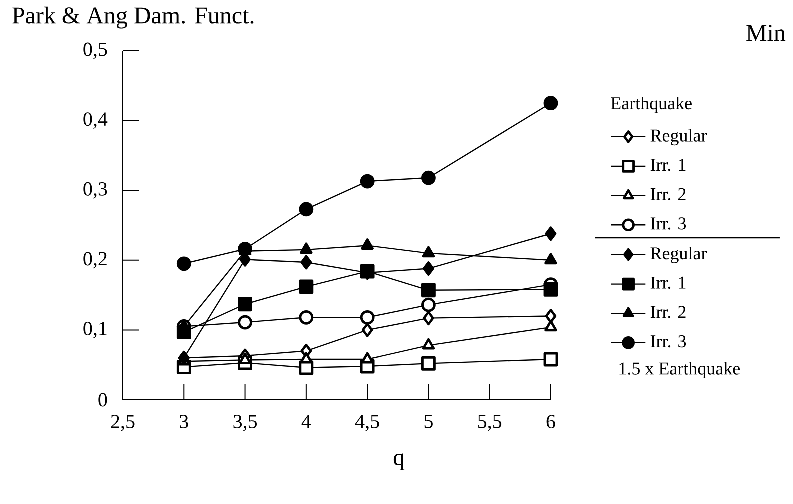  What do you see at coordinates (95, 260) in the screenshot?
I see `y-tick-label: 0,2` at bounding box center [95, 260].